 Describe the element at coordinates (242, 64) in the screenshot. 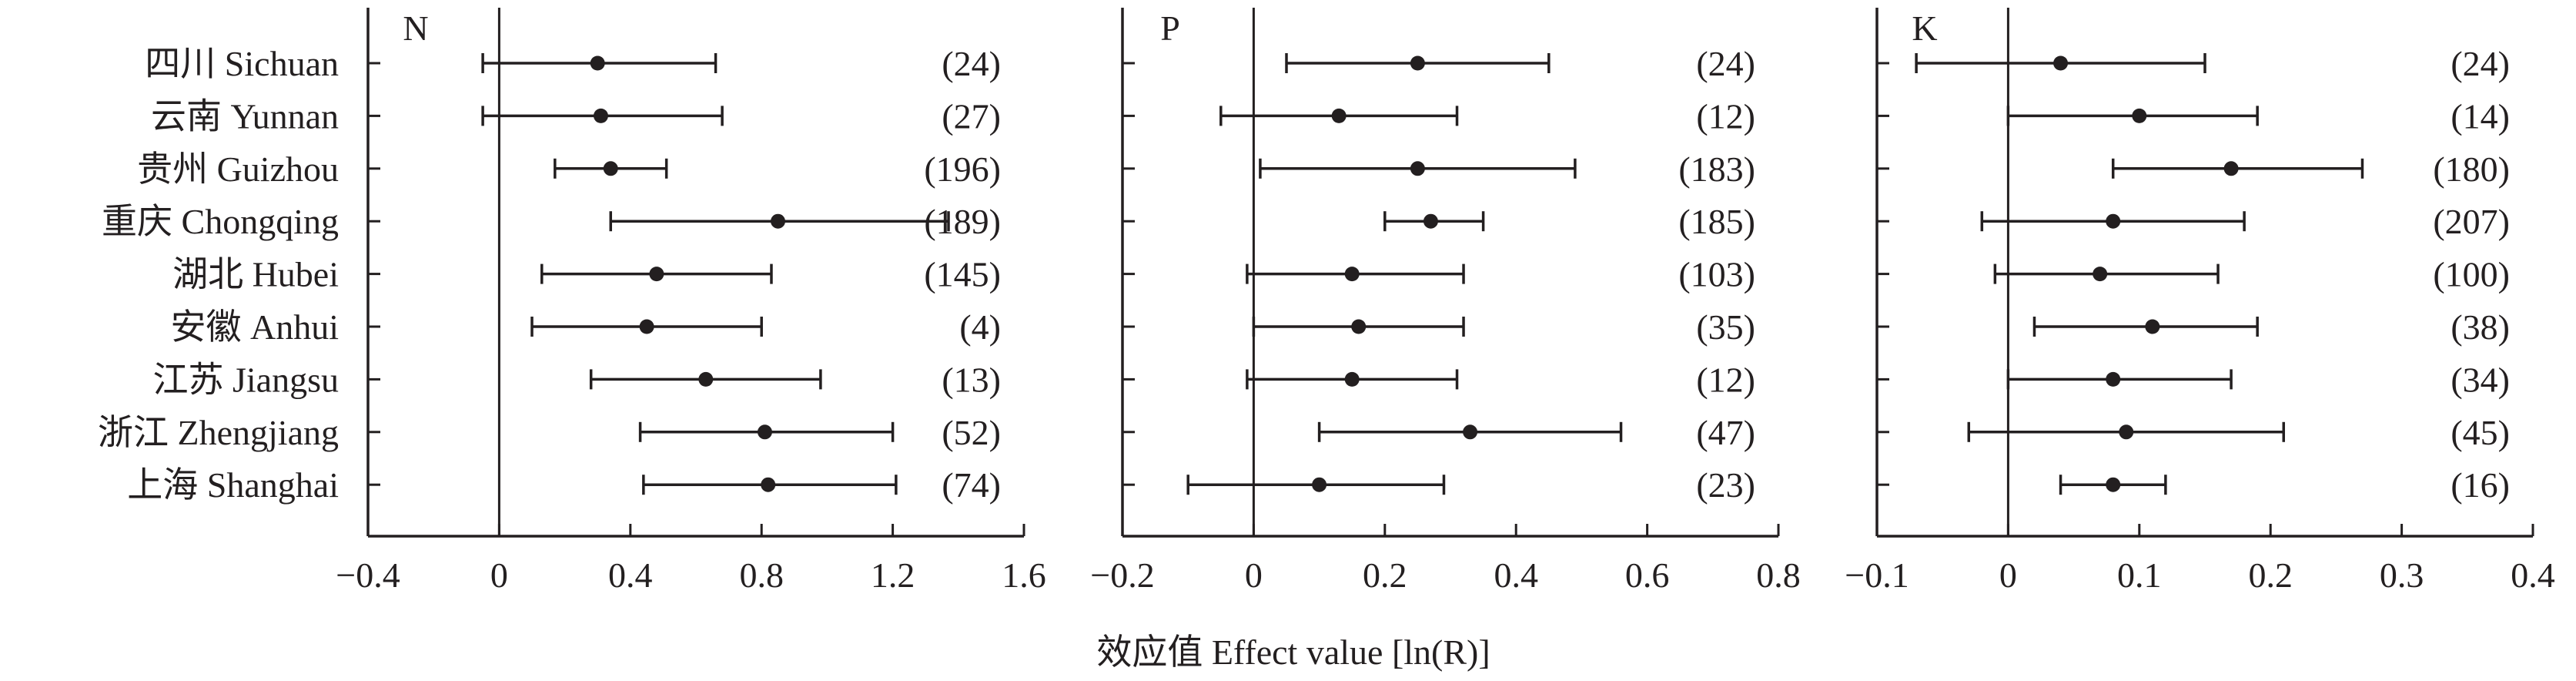

I see `category-label: 四川 Sichuan` at that location.